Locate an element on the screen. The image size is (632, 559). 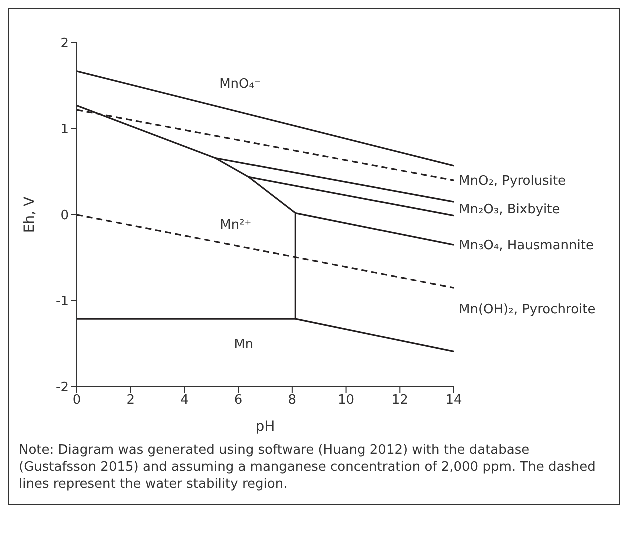
x-tick-label: 14 is located at coordinates (454, 400).